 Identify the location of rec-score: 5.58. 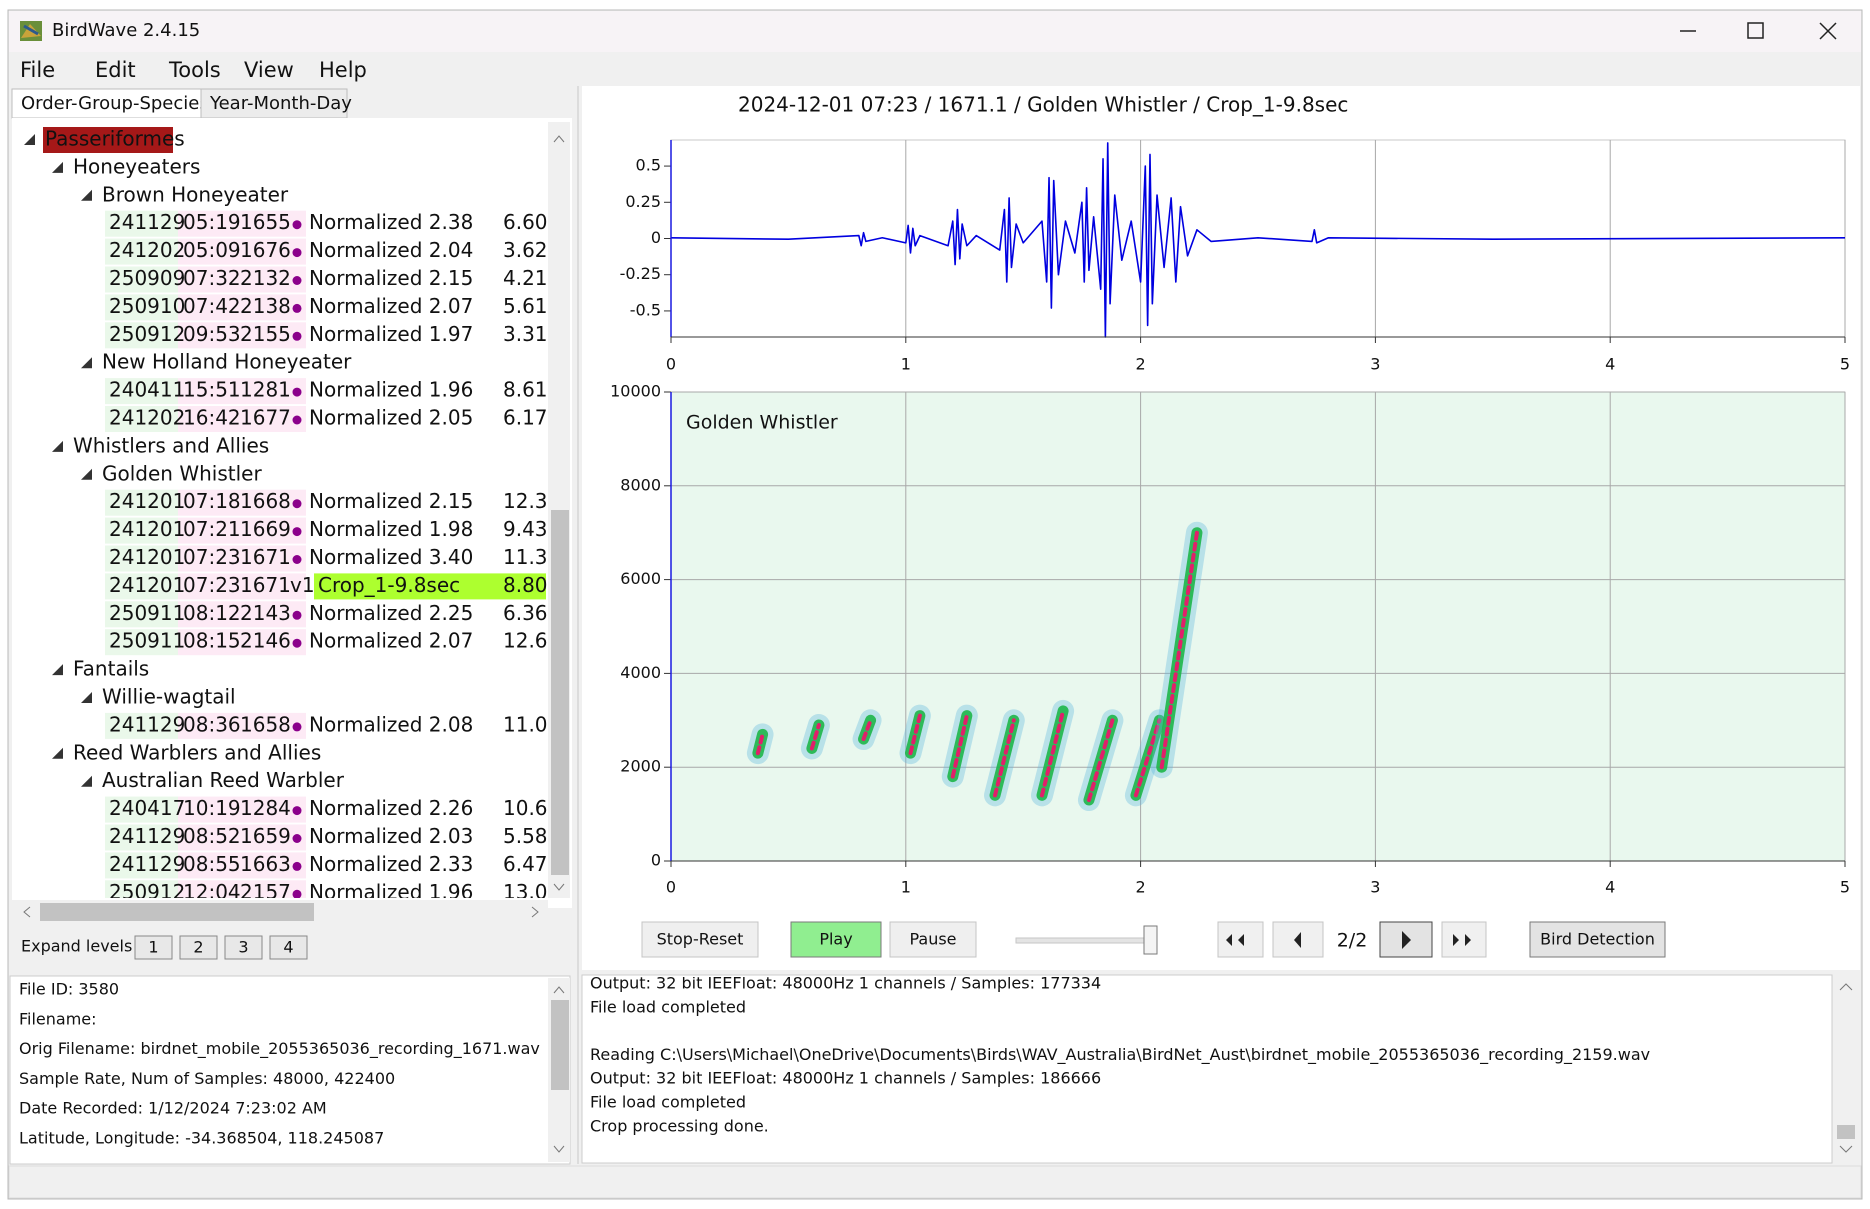
(525, 836).